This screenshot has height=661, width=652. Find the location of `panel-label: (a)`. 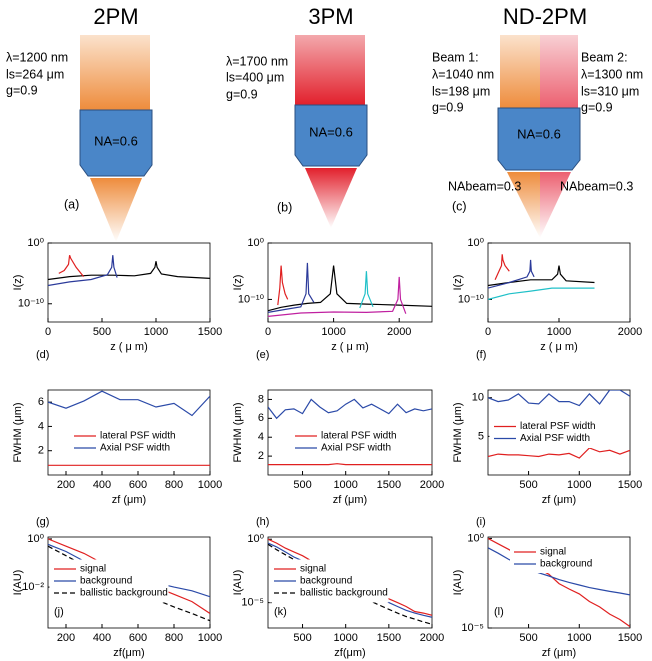

panel-label: (a) is located at coordinates (71, 204).